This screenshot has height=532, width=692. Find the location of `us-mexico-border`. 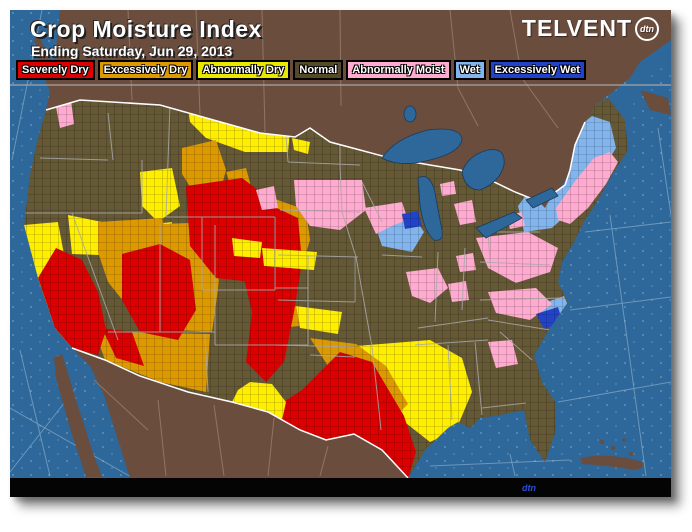

us-mexico-border is located at coordinates (240, 413).